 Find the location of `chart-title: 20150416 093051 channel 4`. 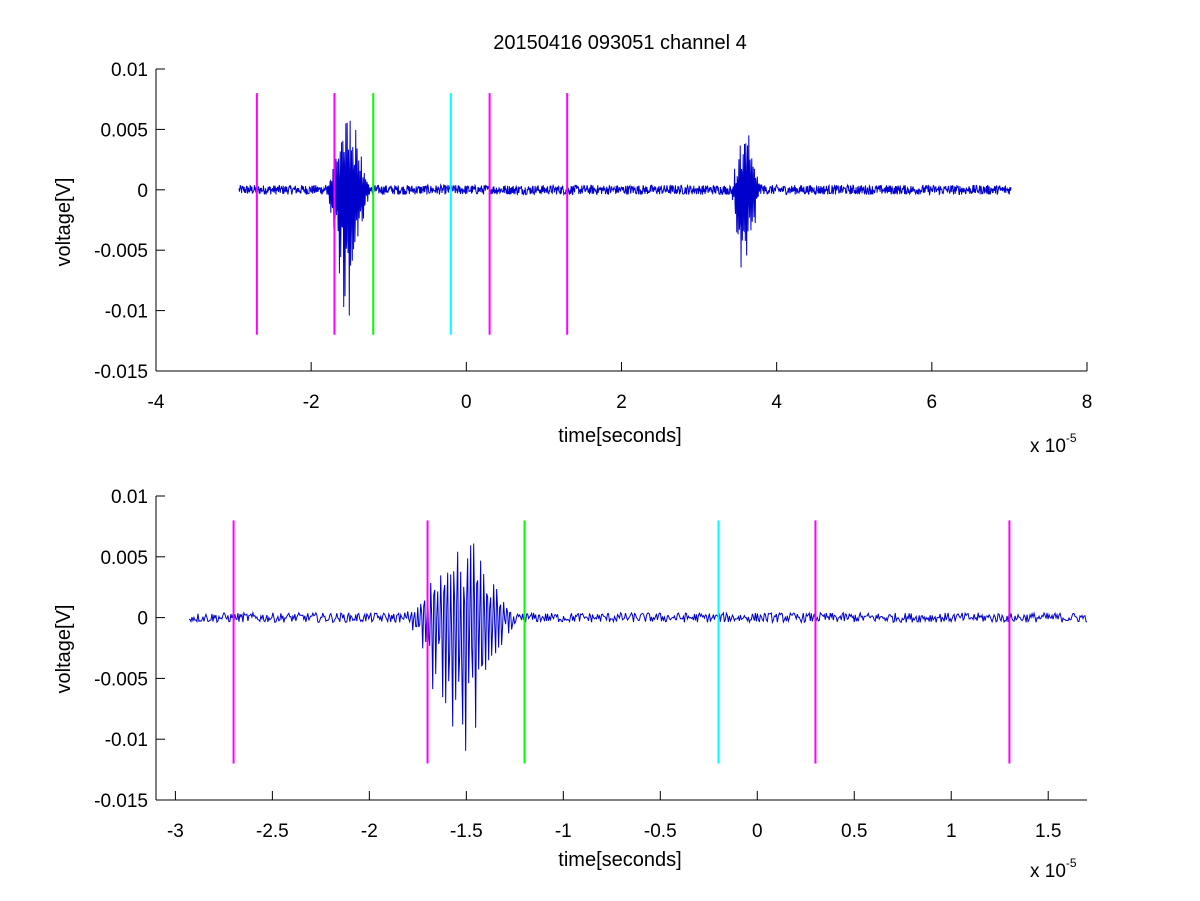

chart-title: 20150416 093051 channel 4 is located at coordinates (620, 43).